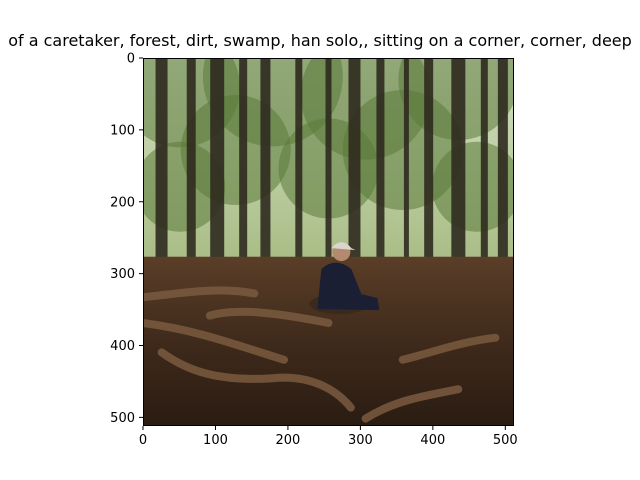 The width and height of the screenshot is (640, 480). I want to click on y-tick-label: 500, so click(122, 418).